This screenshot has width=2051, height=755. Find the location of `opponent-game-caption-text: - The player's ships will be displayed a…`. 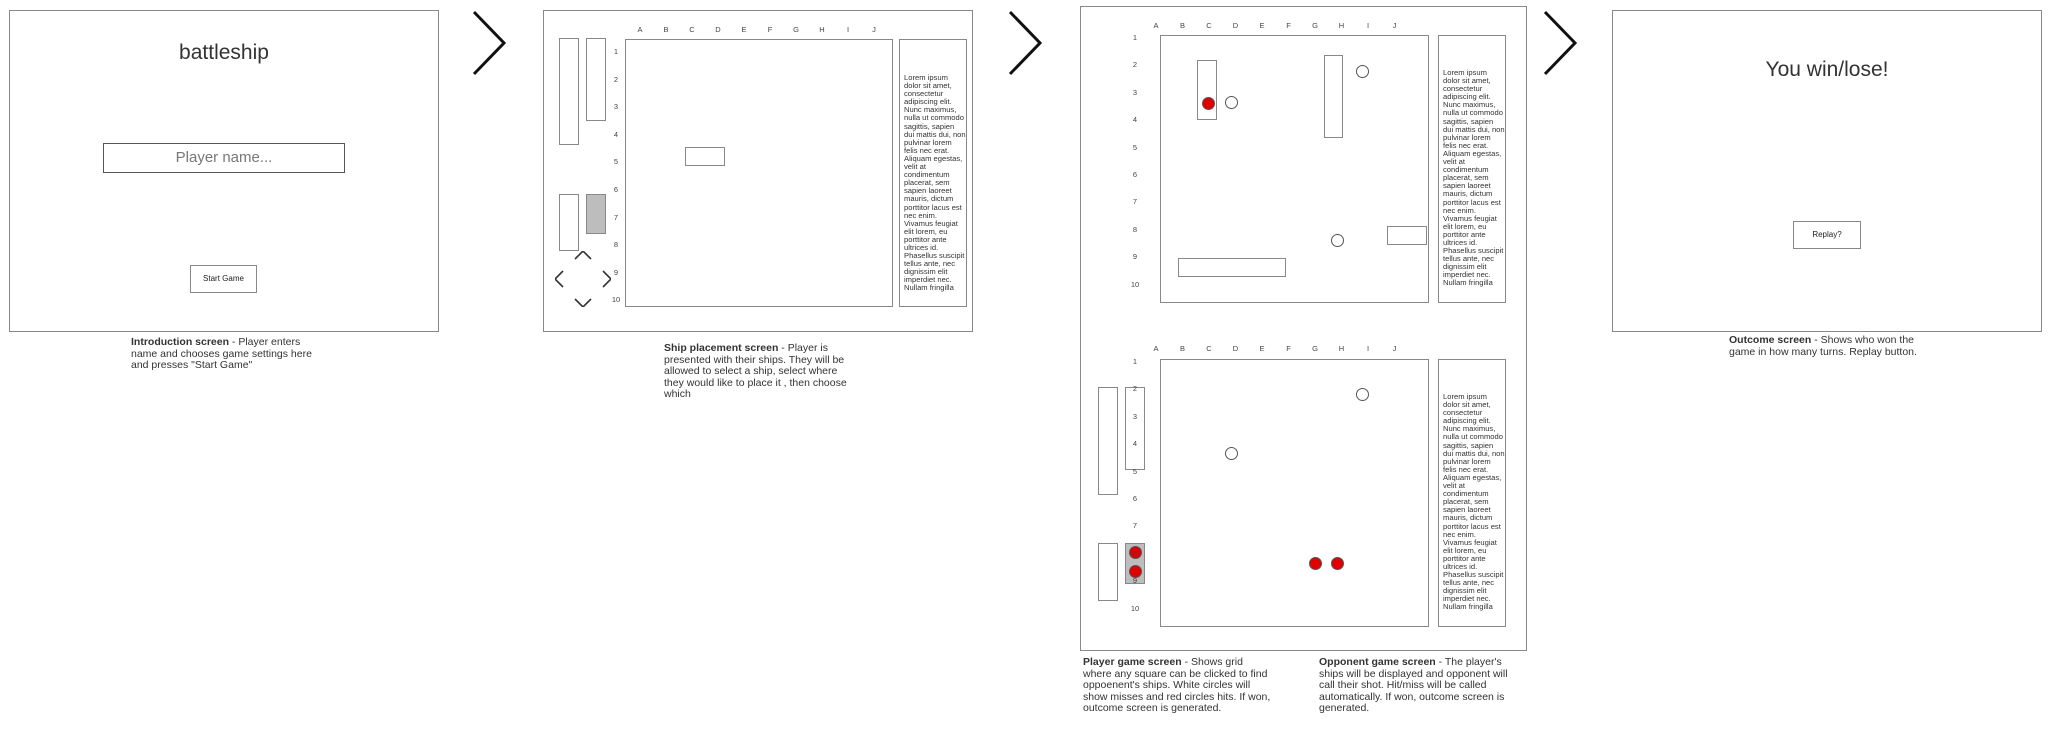

opponent-game-caption-text: - The player's ships will be displayed a… is located at coordinates (1413, 685).